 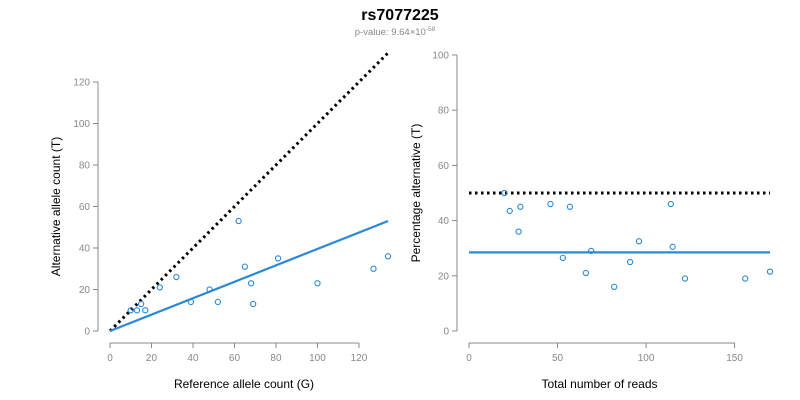 What do you see at coordinates (431, 29) in the screenshot?
I see `p-value-exponent: -58` at bounding box center [431, 29].